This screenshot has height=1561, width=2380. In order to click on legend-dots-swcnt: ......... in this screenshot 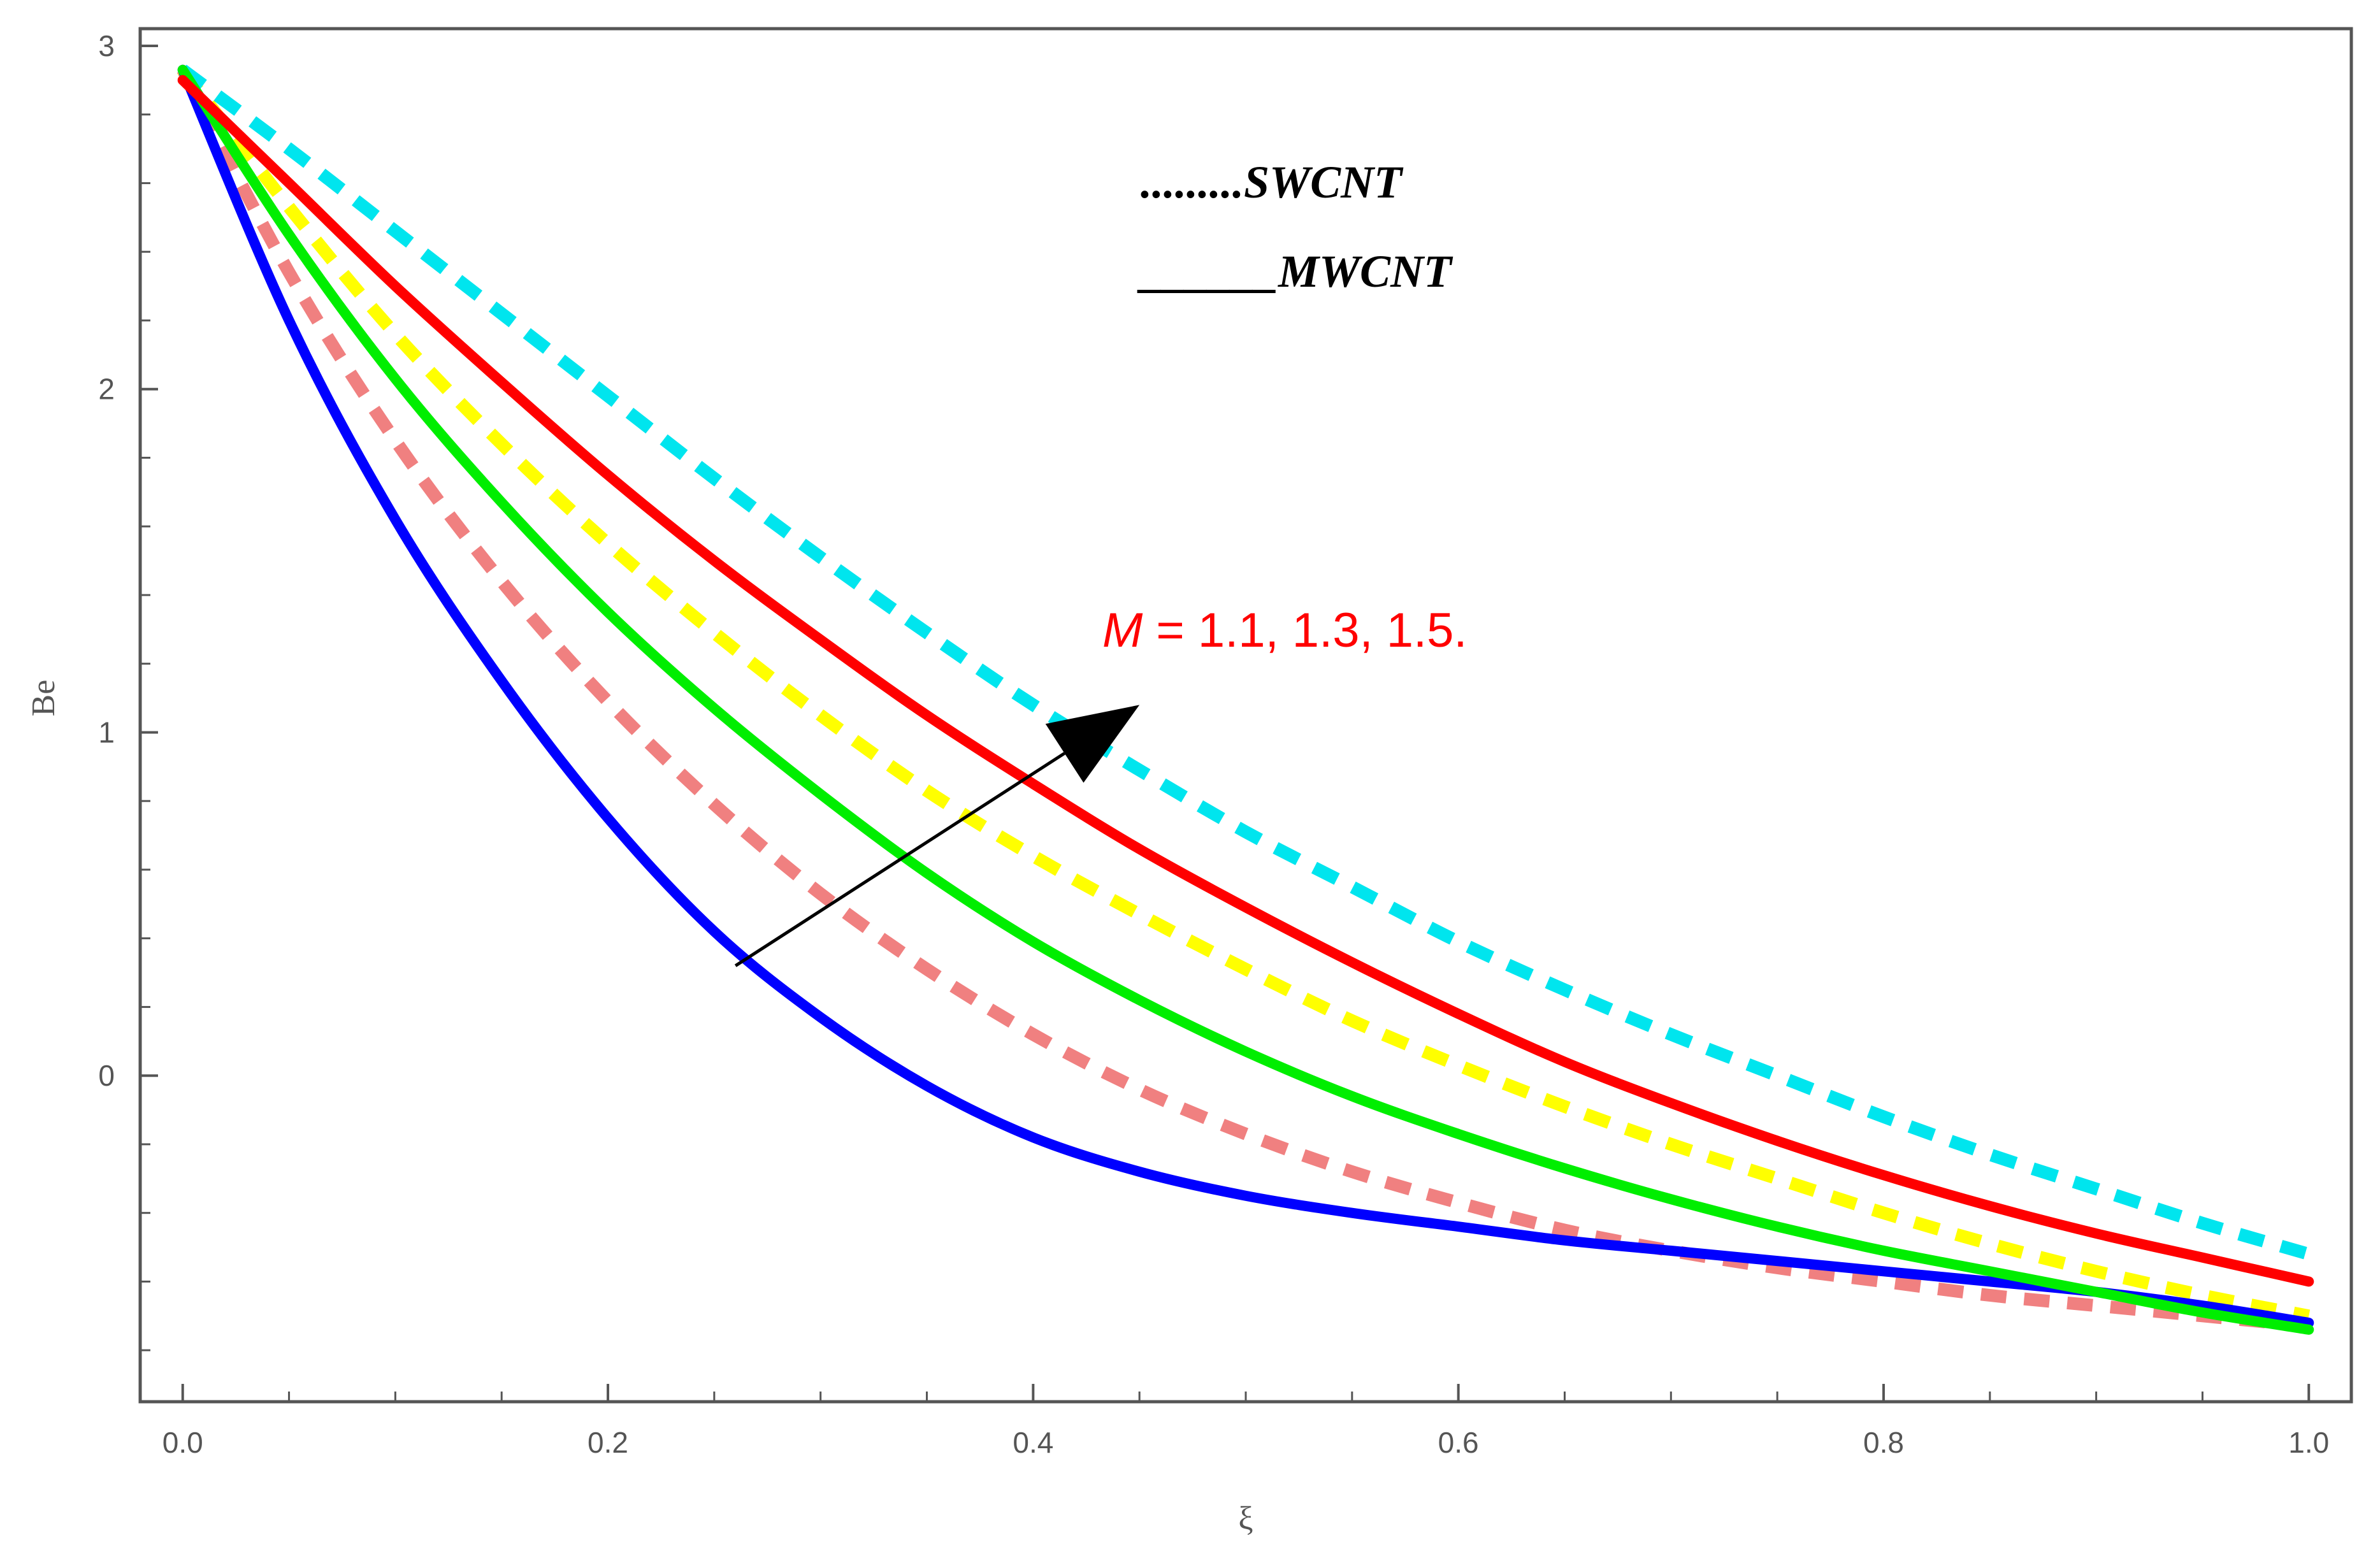, I will do `click(1192, 182)`.